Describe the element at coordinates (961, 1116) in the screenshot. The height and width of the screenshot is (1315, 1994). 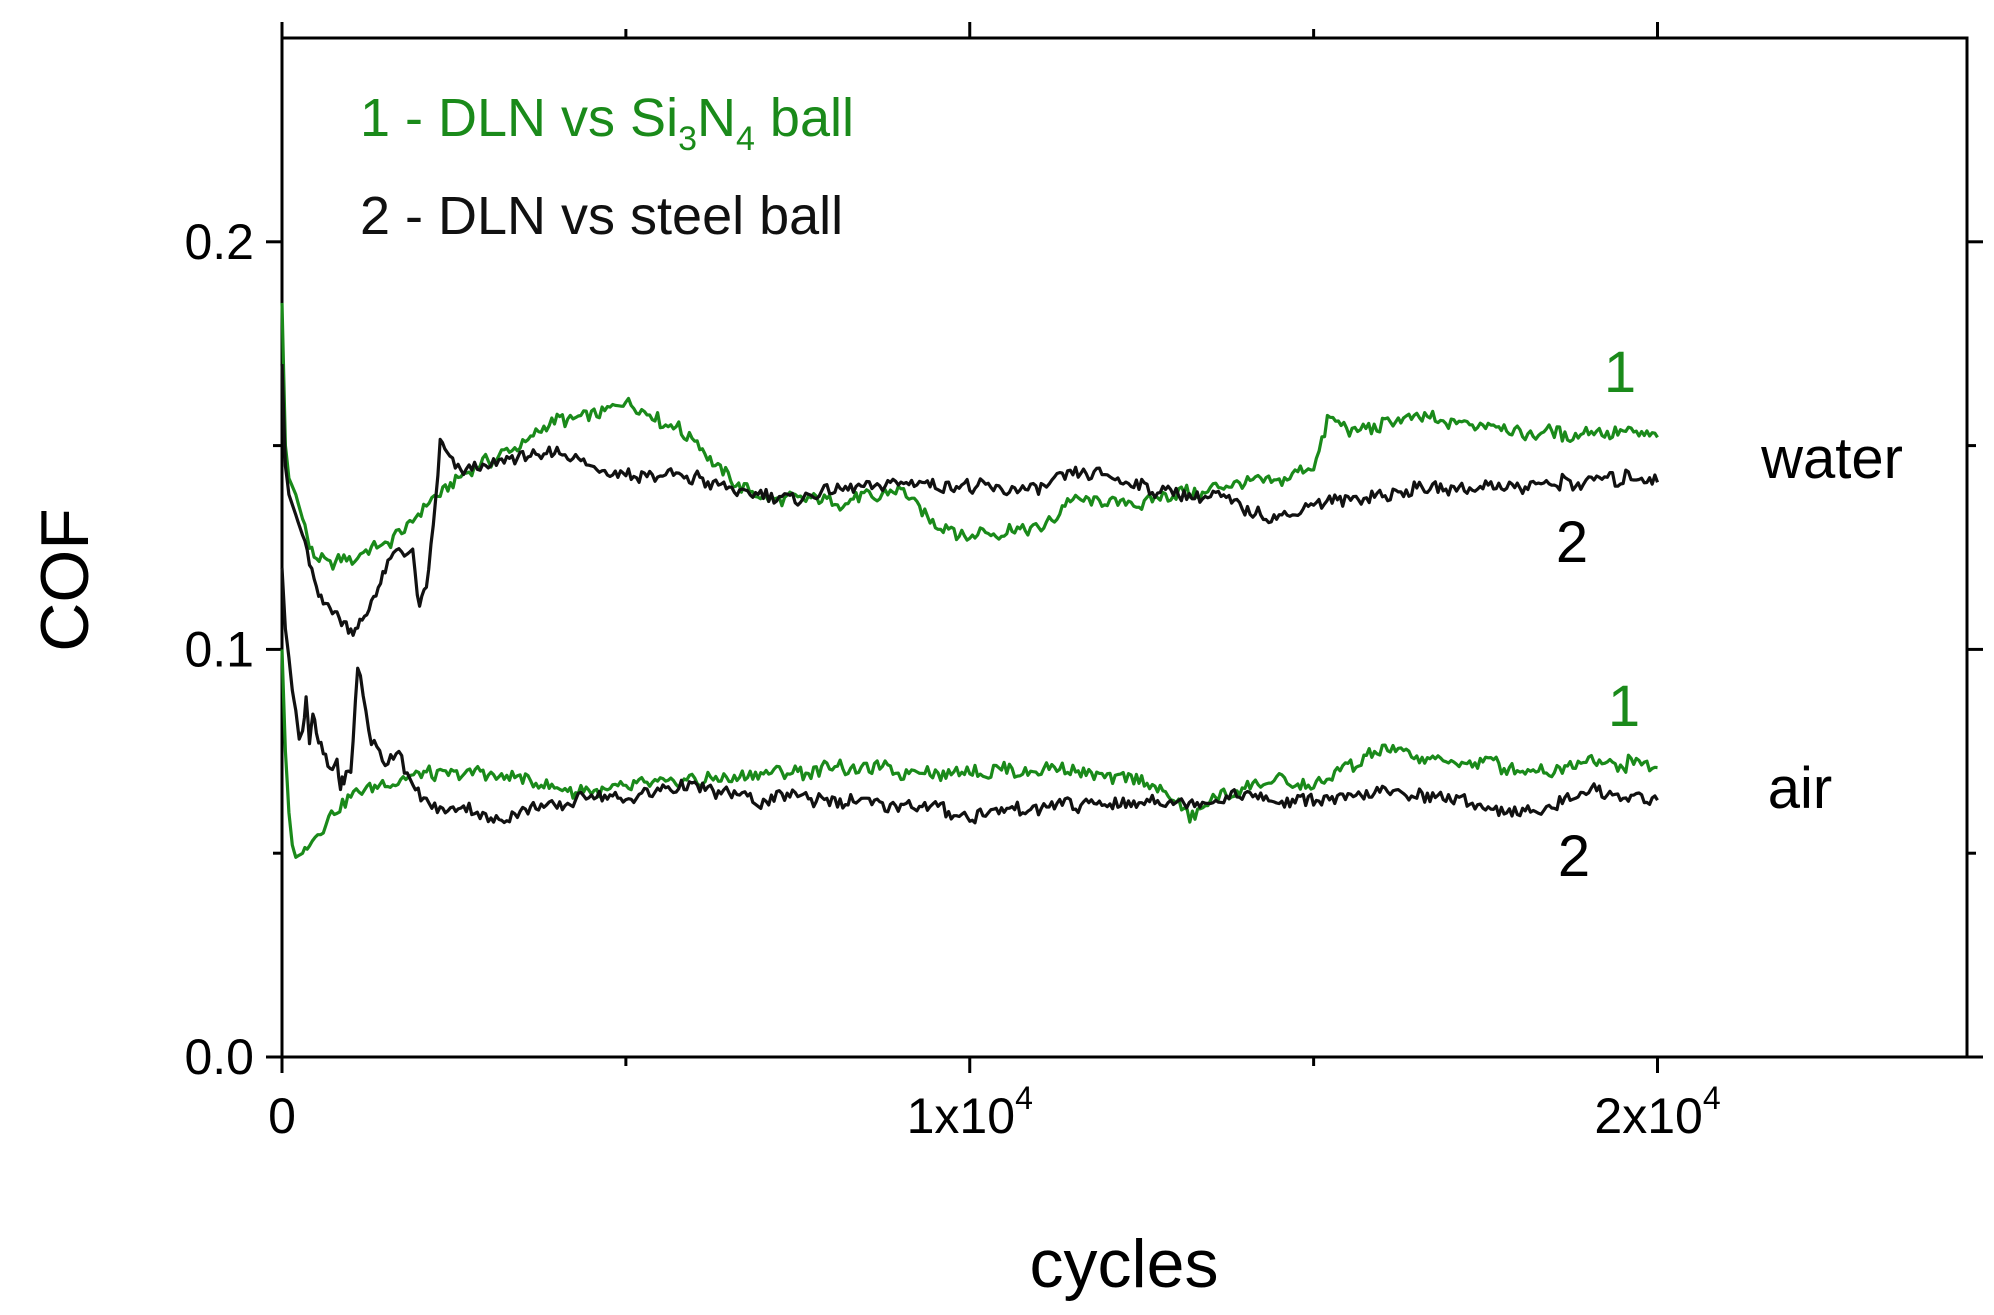
I see `x-tick-label-1-mantissa: 1x10` at that location.